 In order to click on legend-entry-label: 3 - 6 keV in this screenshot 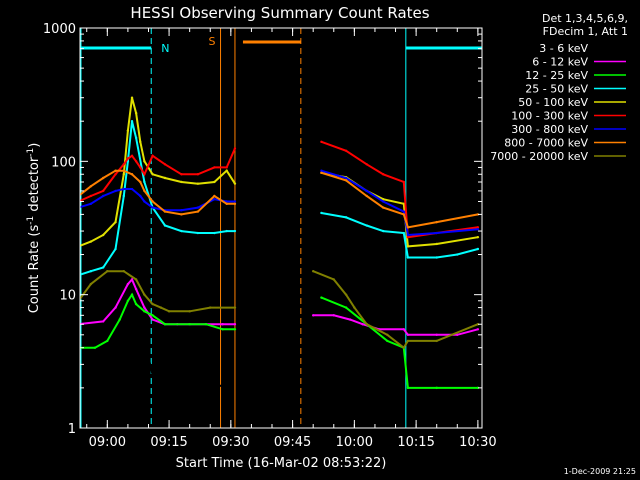, I will do `click(563, 48)`.